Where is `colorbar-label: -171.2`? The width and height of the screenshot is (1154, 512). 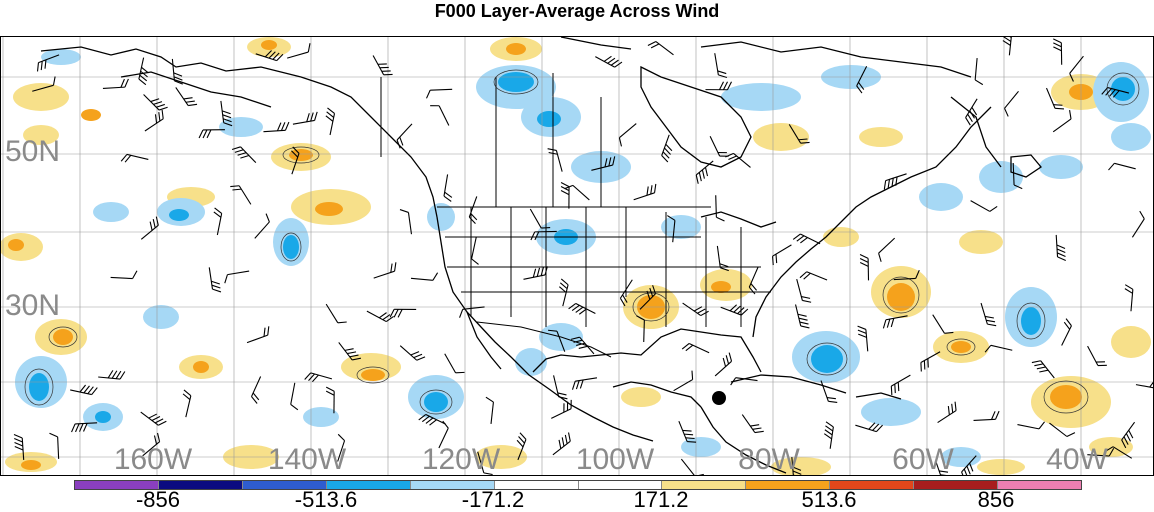 colorbar-label: -171.2 is located at coordinates (493, 500).